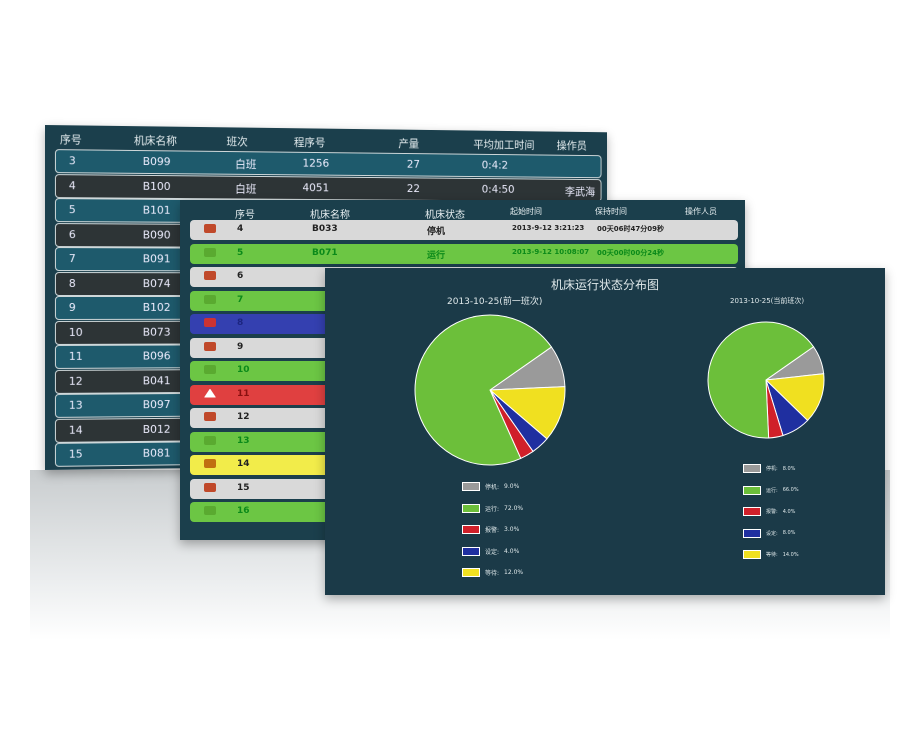 The width and height of the screenshot is (900, 750). What do you see at coordinates (436, 255) in the screenshot?
I see `cell-status: 运行` at bounding box center [436, 255].